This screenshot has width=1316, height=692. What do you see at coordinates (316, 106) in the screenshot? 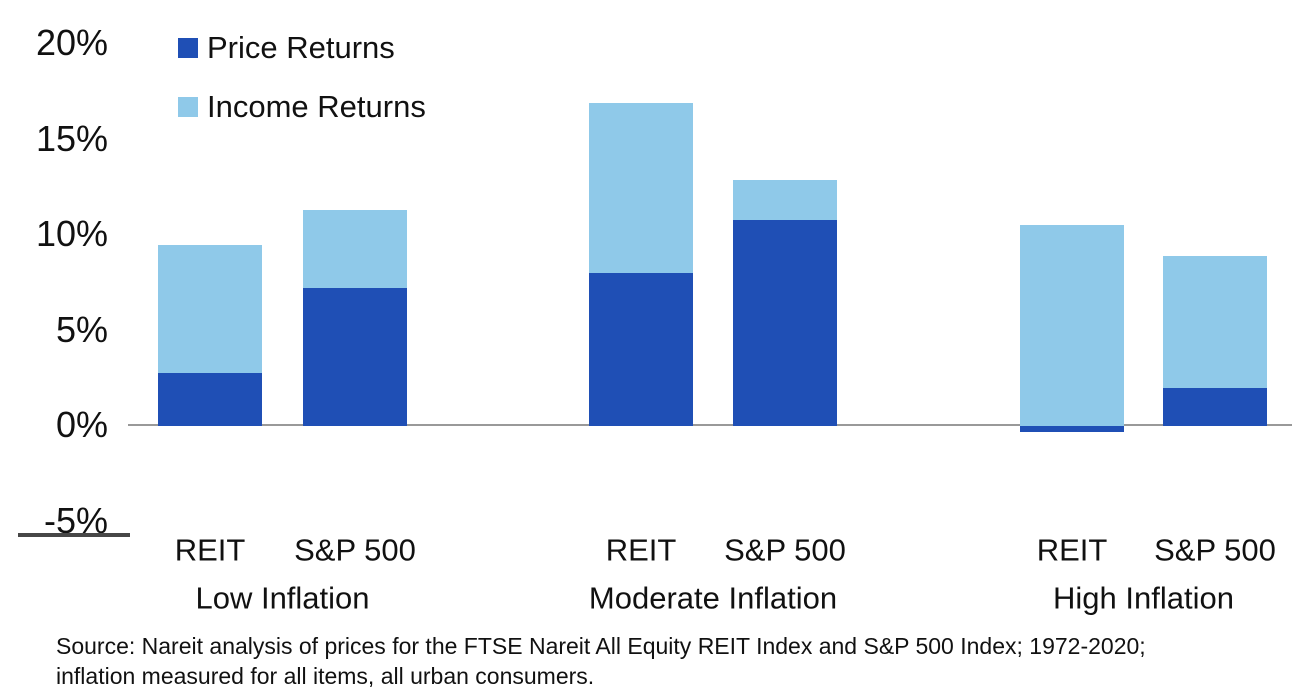
I see `legend-label-income-returns: Income Returns` at bounding box center [316, 106].